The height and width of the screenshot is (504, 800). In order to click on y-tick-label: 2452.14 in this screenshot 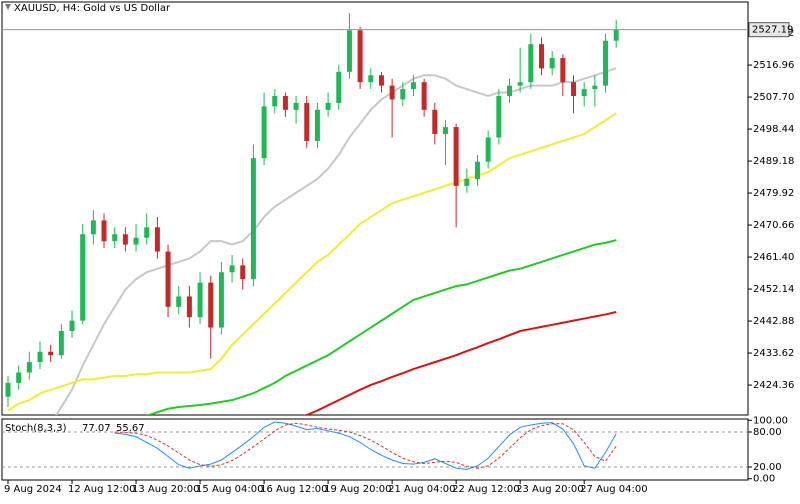, I will do `click(773, 289)`.